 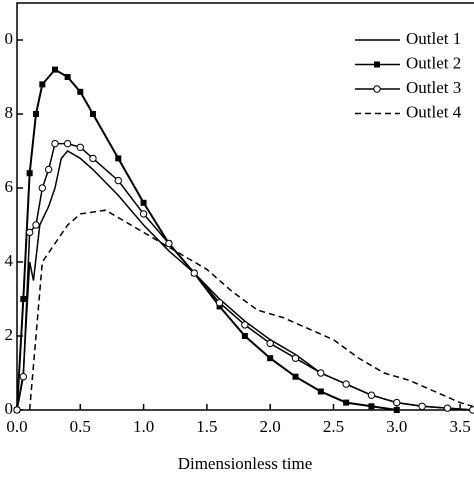 What do you see at coordinates (270, 426) in the screenshot?
I see `x-tick-label: 2.0` at bounding box center [270, 426].